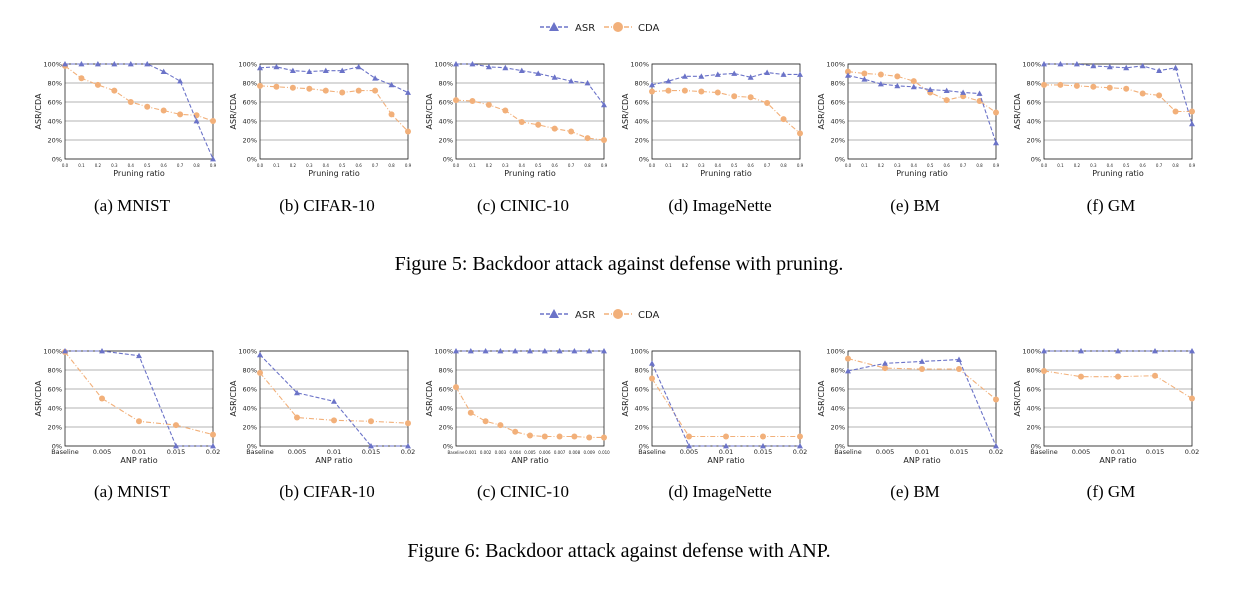 The width and height of the screenshot is (1238, 591). What do you see at coordinates (55, 371) in the screenshot?
I see `y-tick-label: 80%` at bounding box center [55, 371].